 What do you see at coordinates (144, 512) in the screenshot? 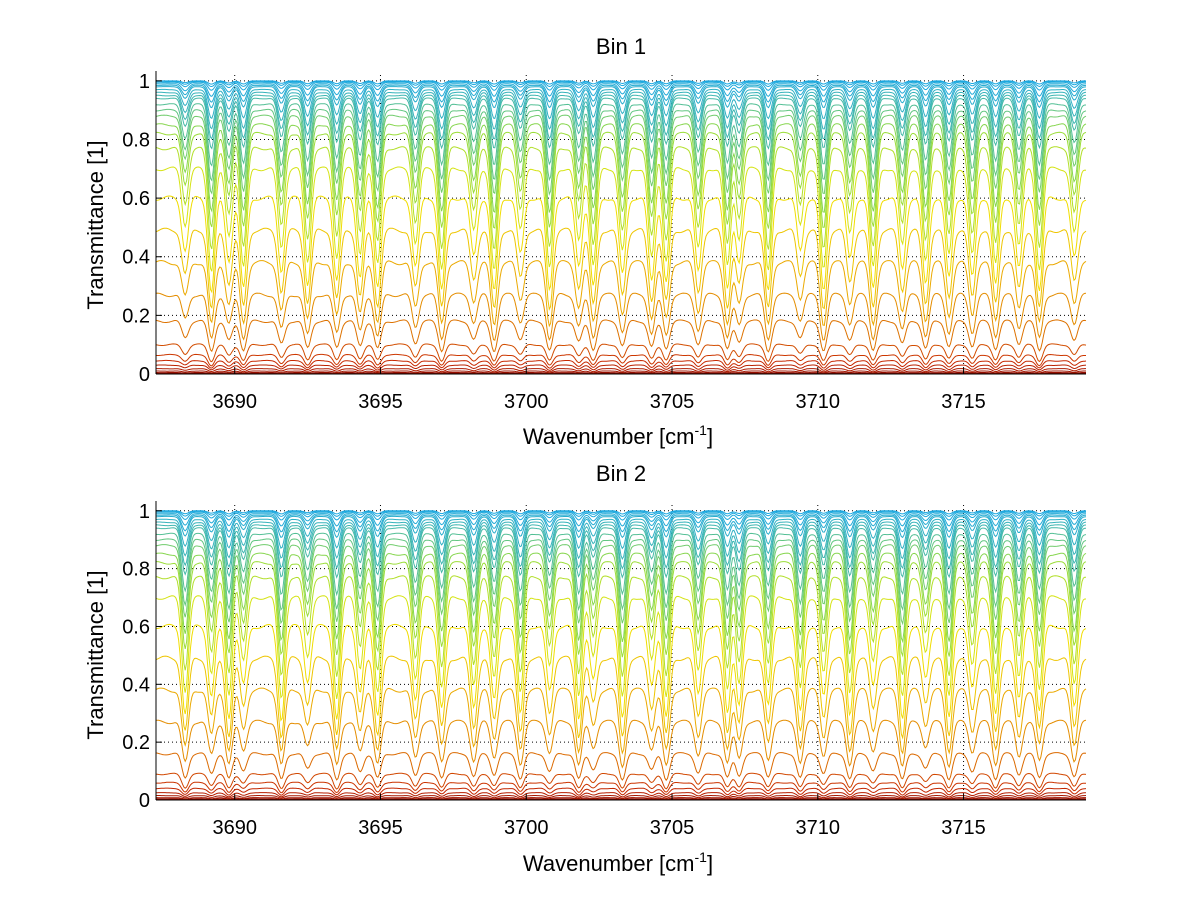
I see `y-tick-label: 1` at bounding box center [144, 512].